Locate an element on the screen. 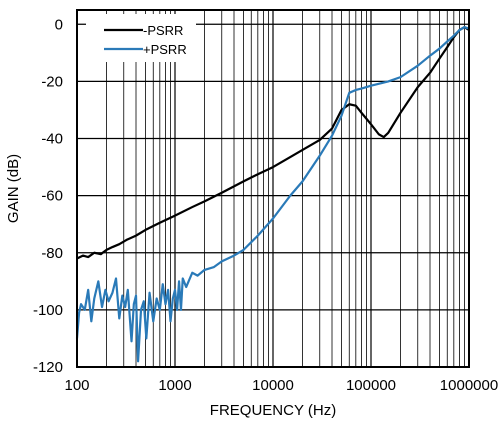 The width and height of the screenshot is (504, 428). y-tick-label: -100 is located at coordinates (48, 310).